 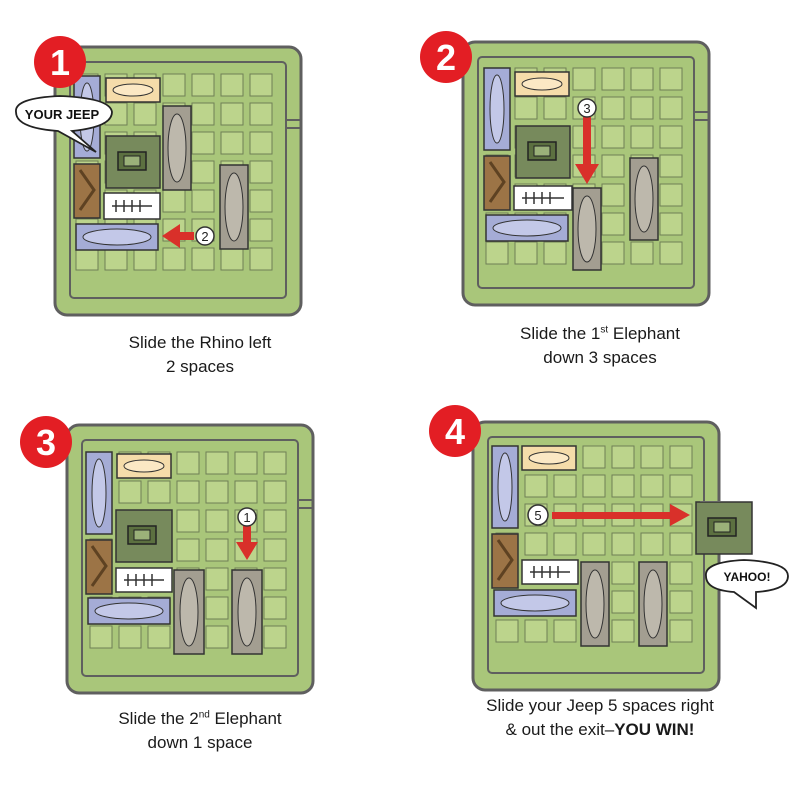 What do you see at coordinates (64, 124) in the screenshot?
I see `speech-bubble: YOUR JEEP` at bounding box center [64, 124].